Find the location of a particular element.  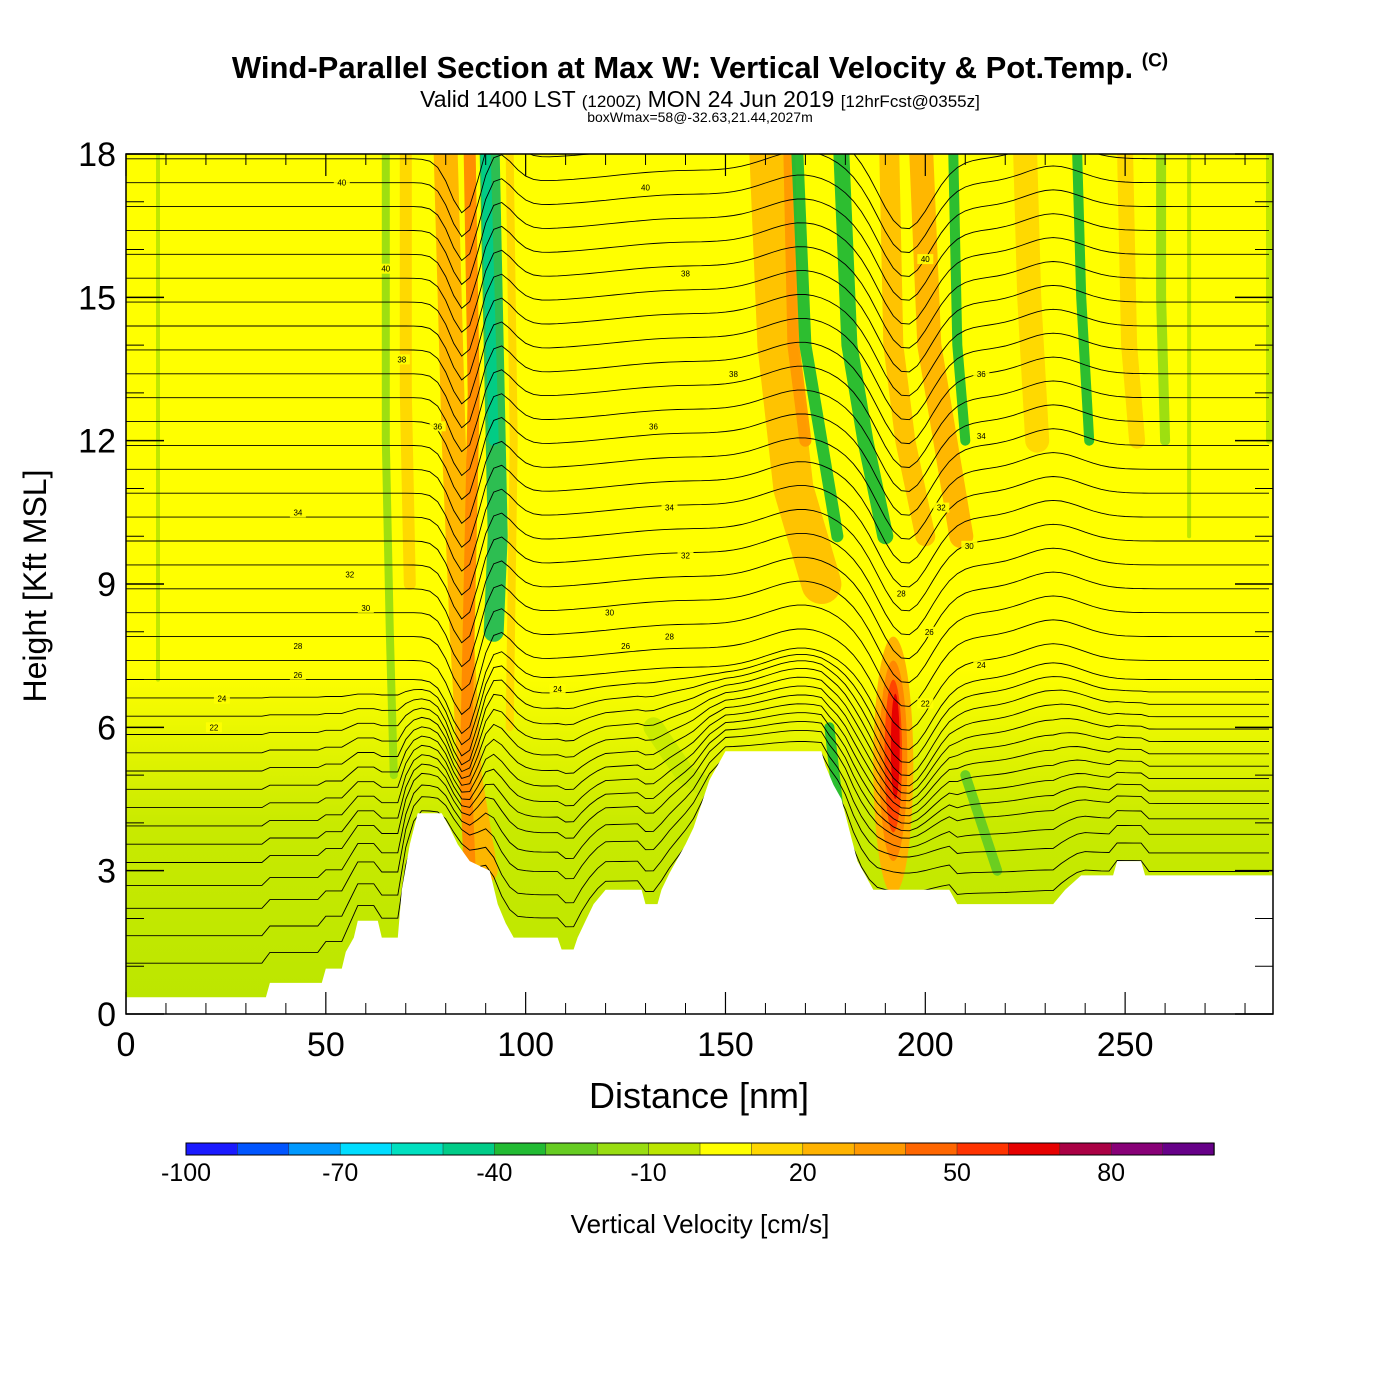

y-tick-label: 6 is located at coordinates (106, 728).